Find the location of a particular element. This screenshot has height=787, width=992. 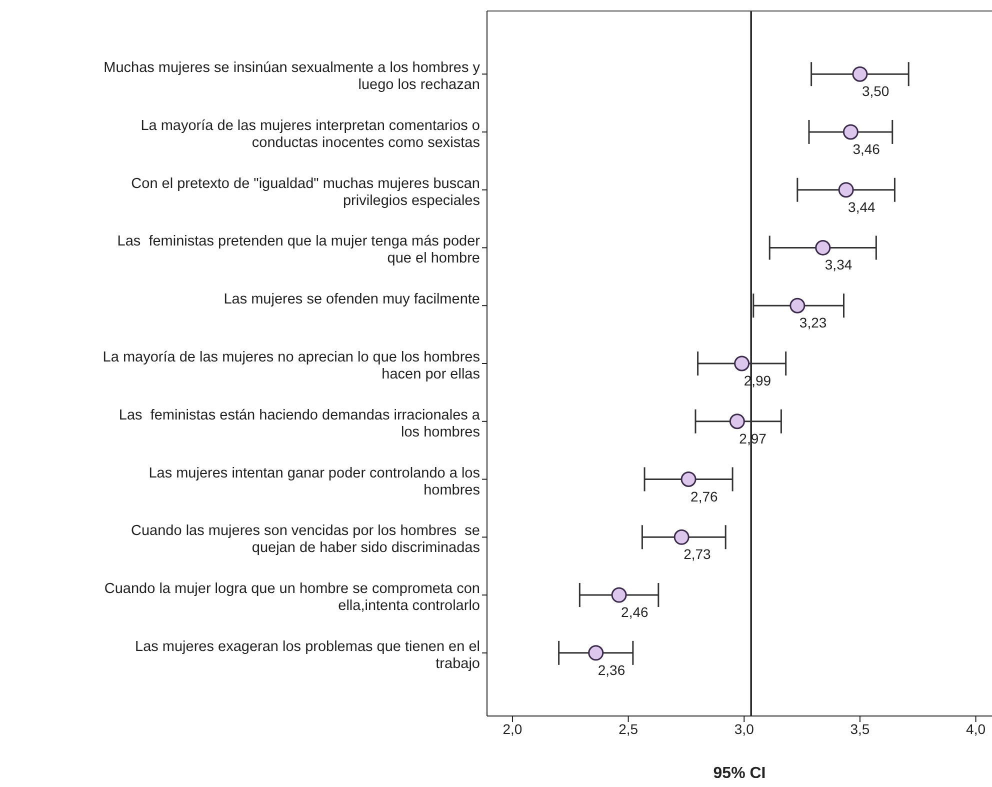

data-label: 2,46 is located at coordinates (635, 612).